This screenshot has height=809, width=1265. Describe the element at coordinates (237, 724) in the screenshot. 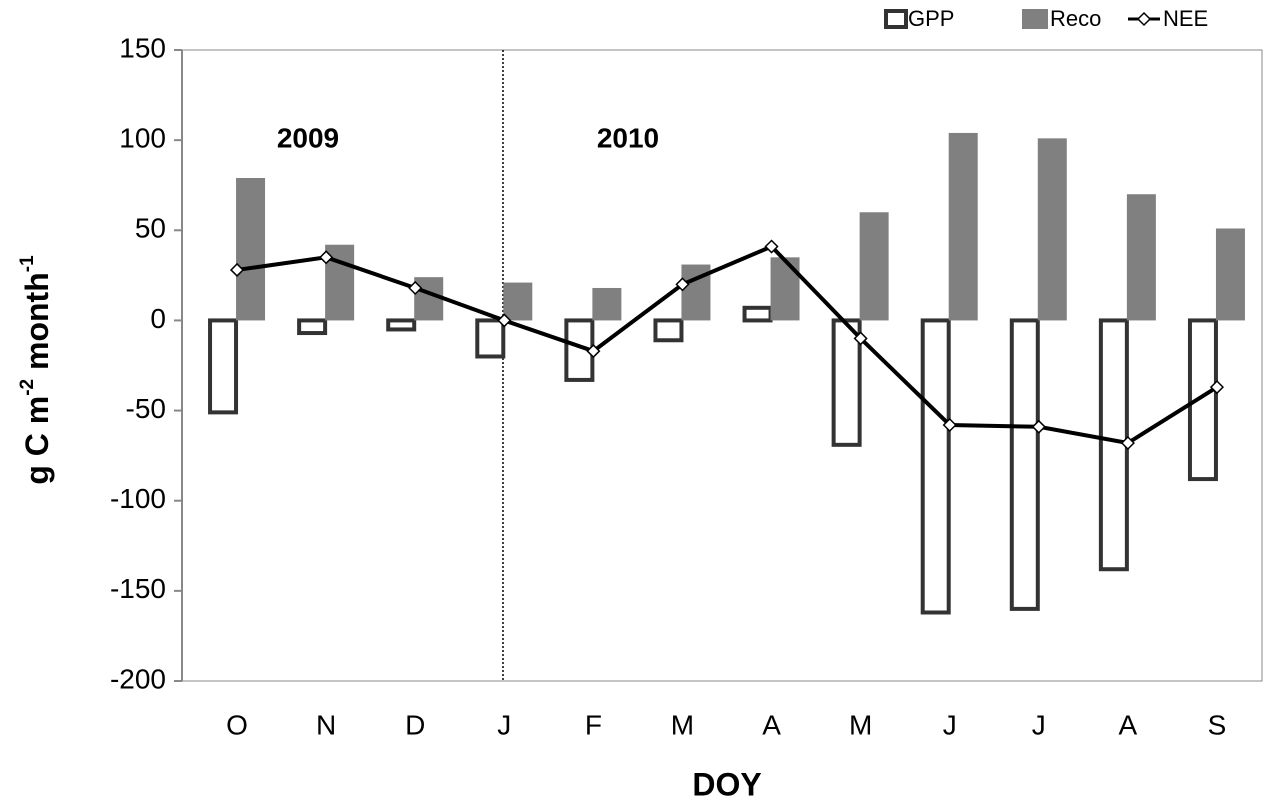

I see `x-tick-label: O` at that location.